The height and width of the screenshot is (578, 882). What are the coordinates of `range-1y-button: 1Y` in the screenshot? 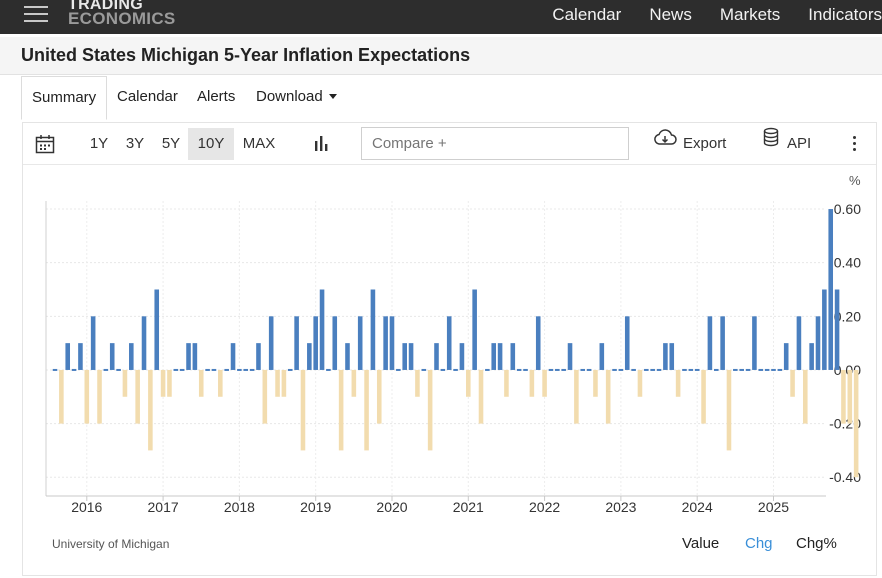 It's located at (99, 143).